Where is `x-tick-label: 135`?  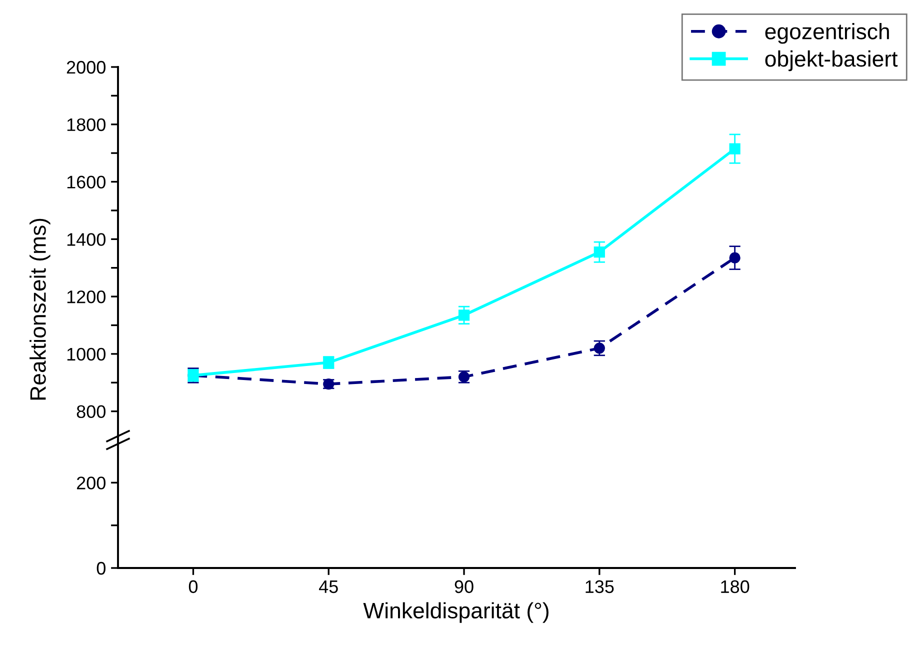 x-tick-label: 135 is located at coordinates (600, 587).